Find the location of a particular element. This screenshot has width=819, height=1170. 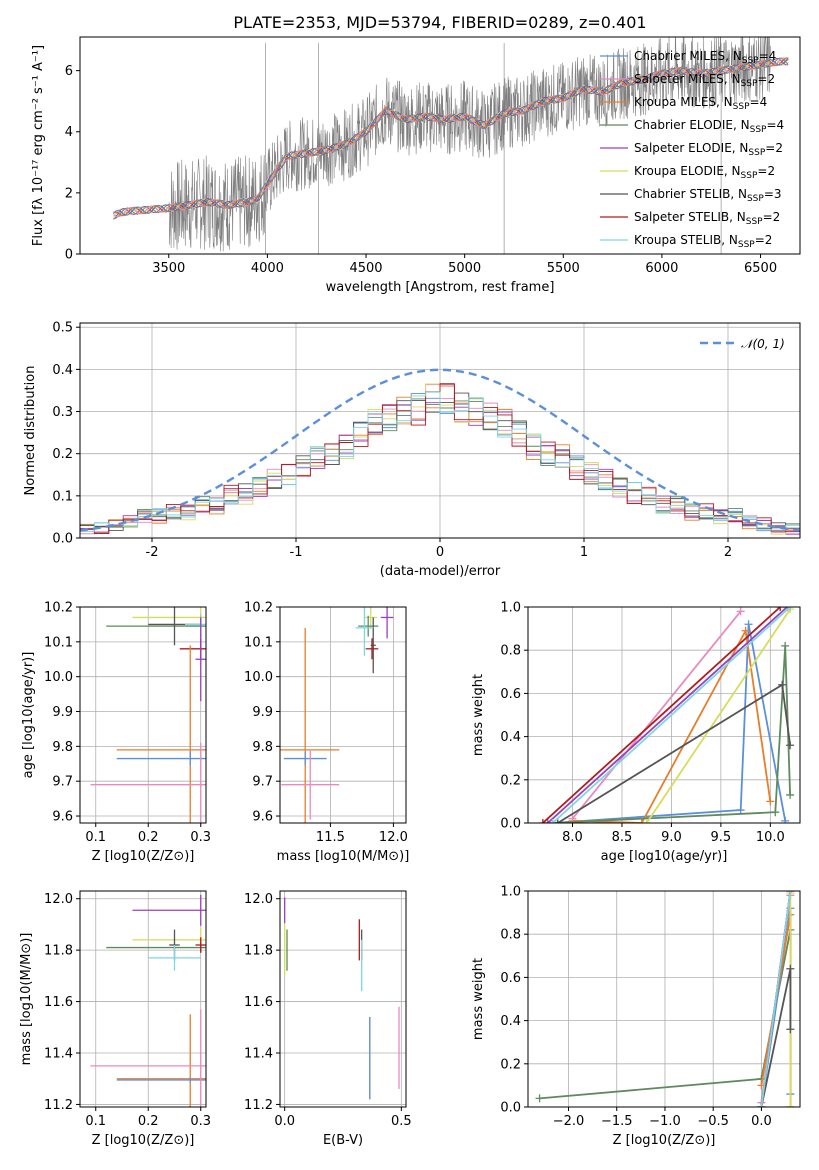

x-tick-label: 6000 is located at coordinates (661, 268).